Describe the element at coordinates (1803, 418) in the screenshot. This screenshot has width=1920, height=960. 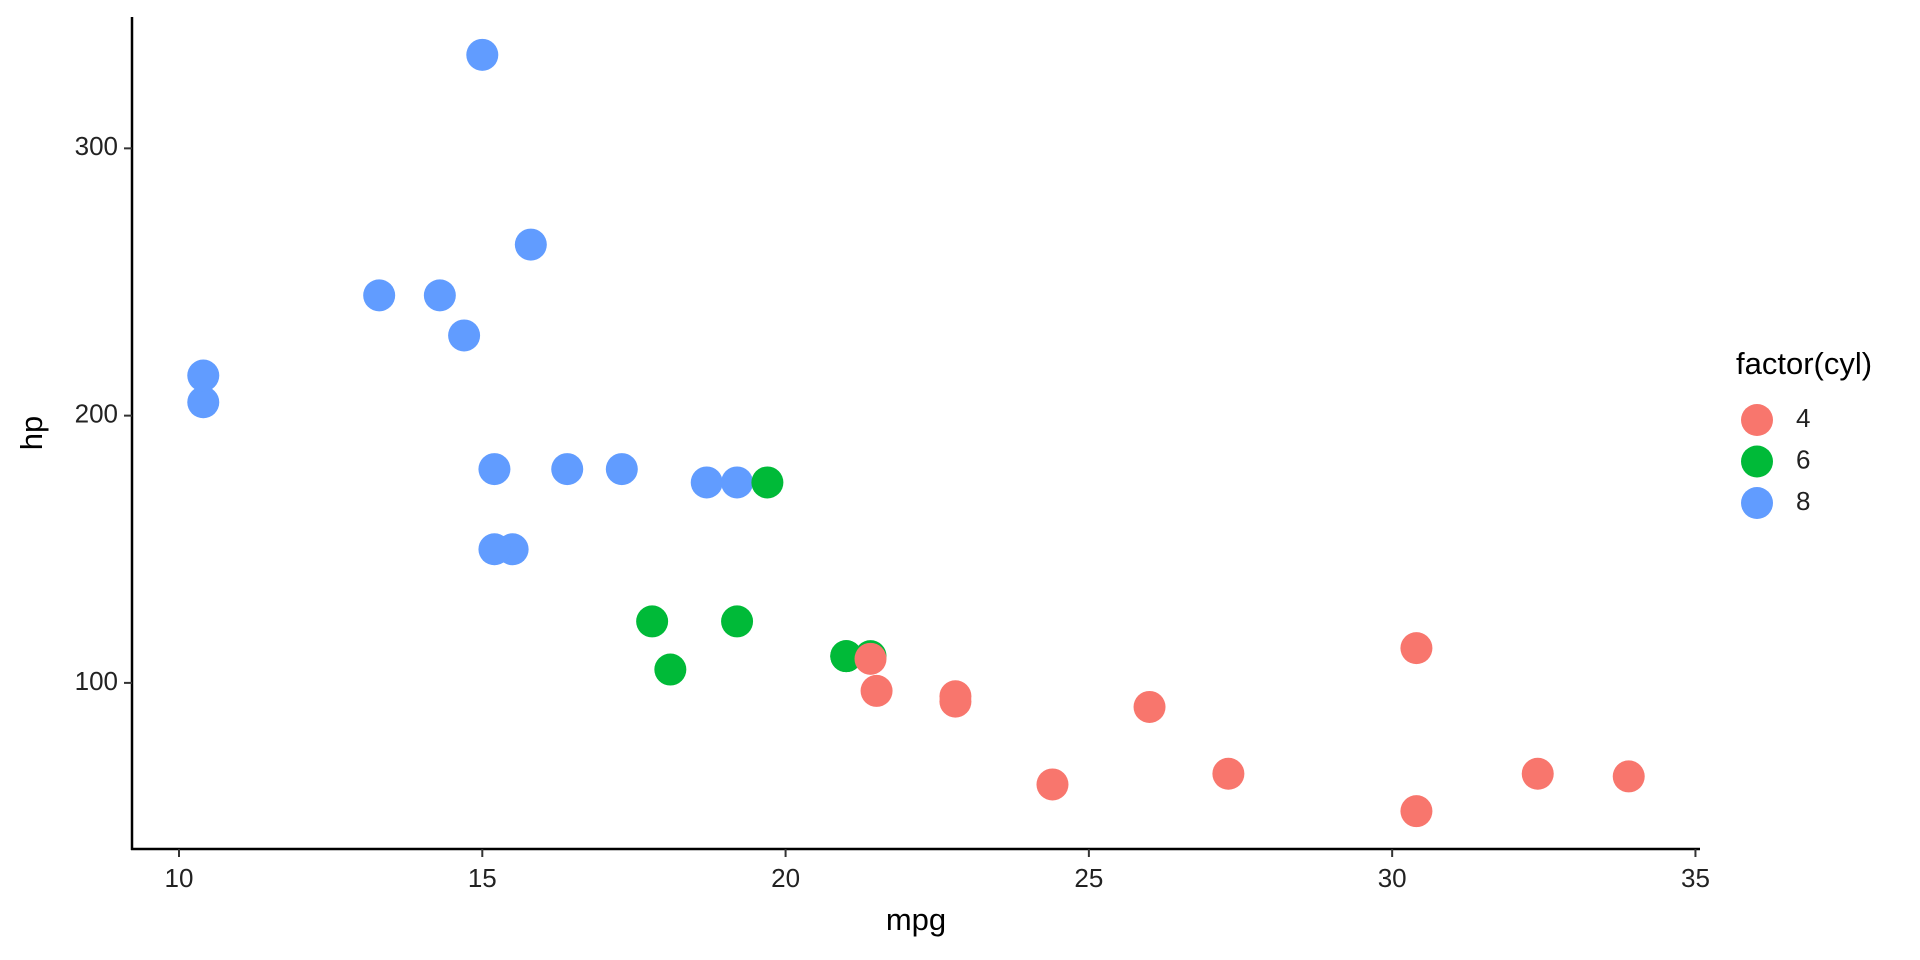
I see `legend-label: 4` at that location.